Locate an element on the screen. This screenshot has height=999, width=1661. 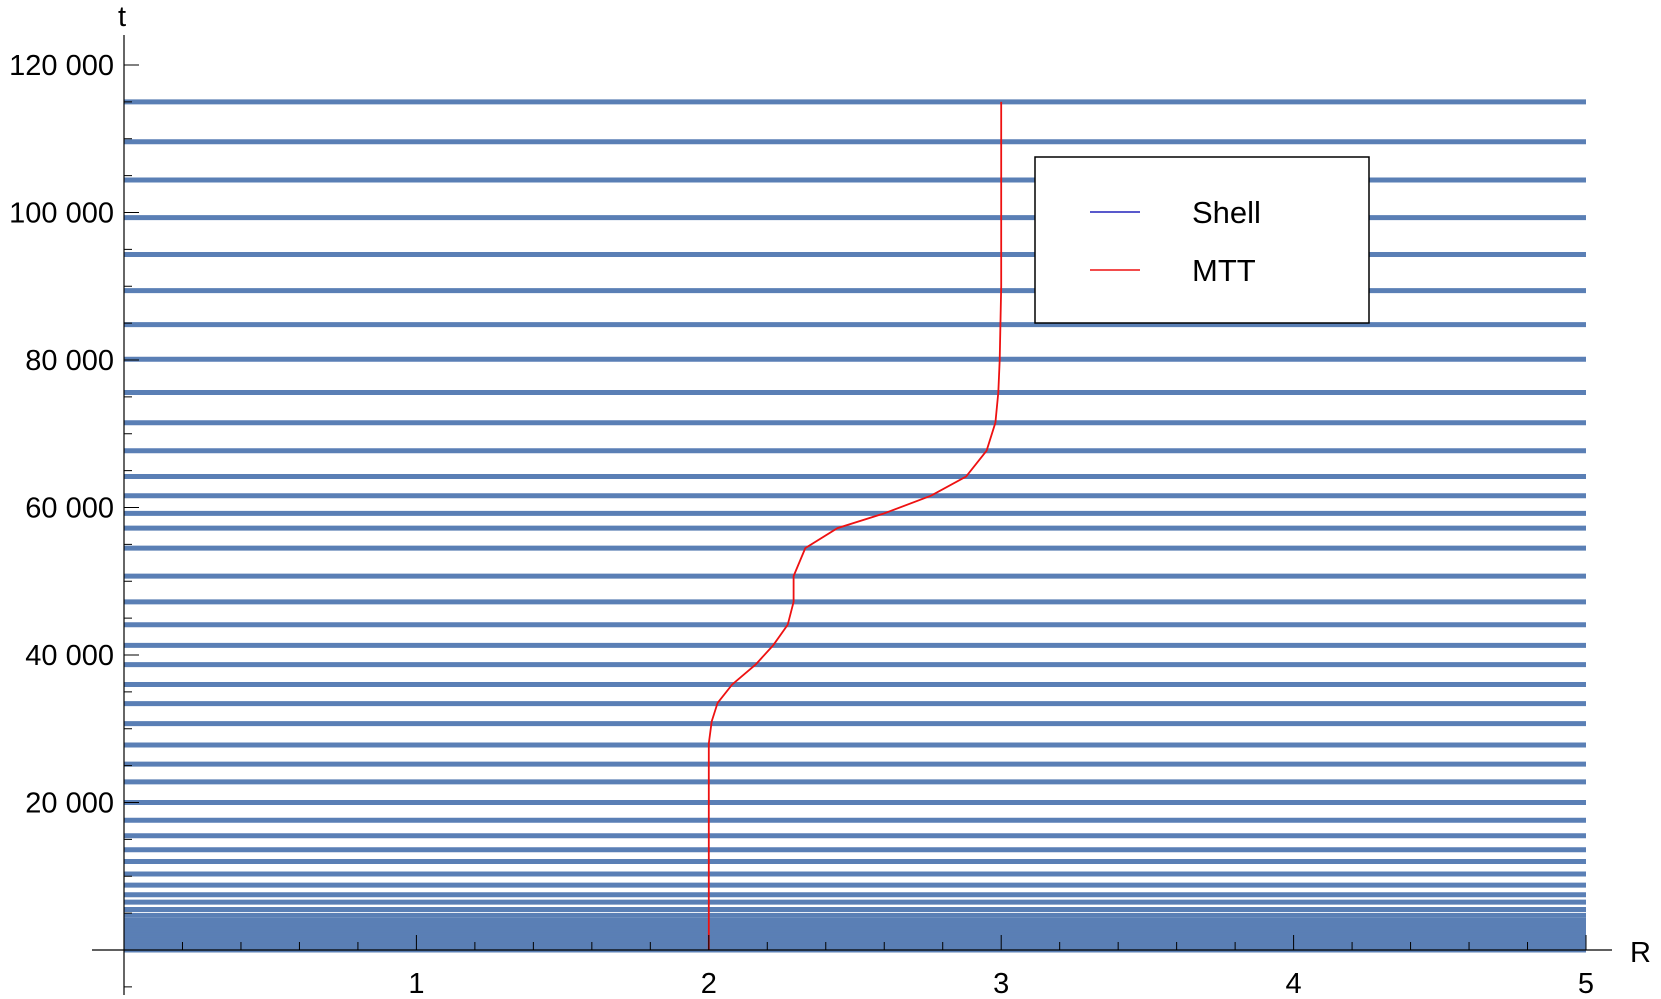
legend-label-shell: Shell is located at coordinates (1226, 212).